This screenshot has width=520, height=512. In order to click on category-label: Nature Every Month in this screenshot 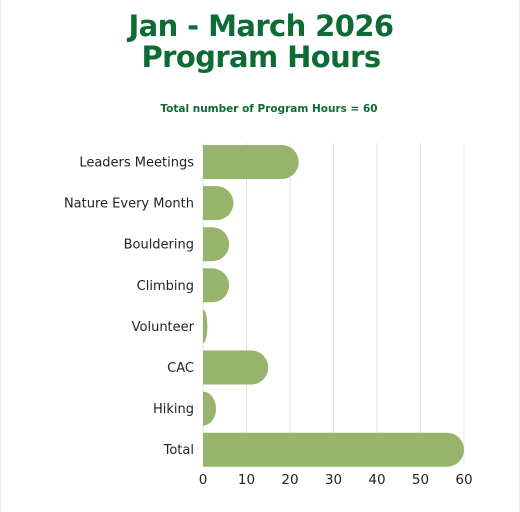, I will do `click(129, 204)`.